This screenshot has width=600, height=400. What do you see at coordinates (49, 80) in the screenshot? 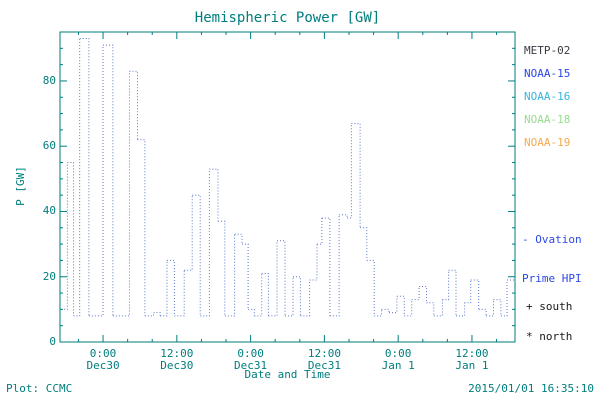
I see `y-tick-label: 80` at bounding box center [49, 80].